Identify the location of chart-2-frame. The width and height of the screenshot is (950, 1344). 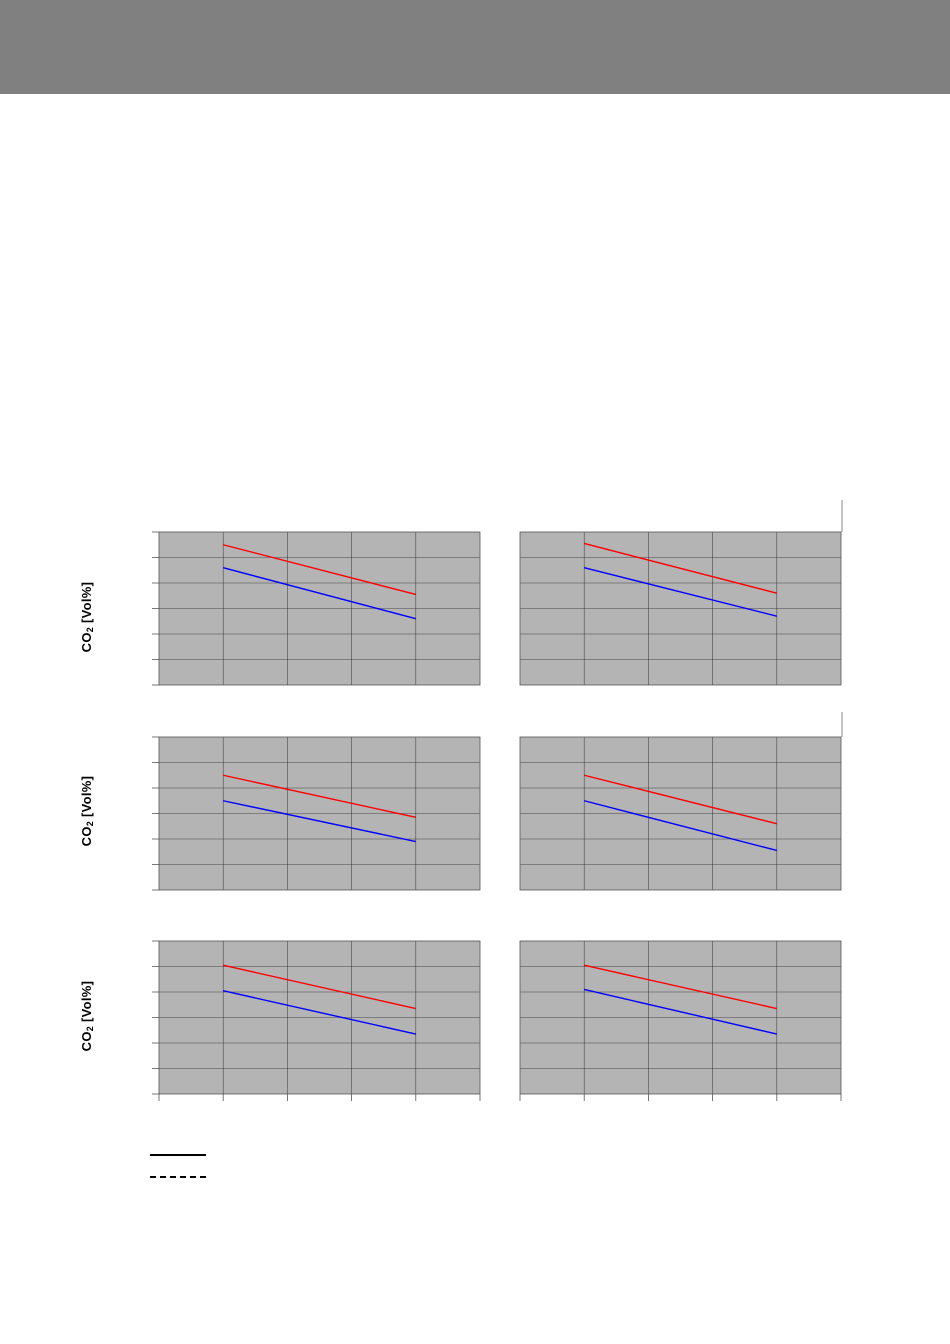
(680, 608).